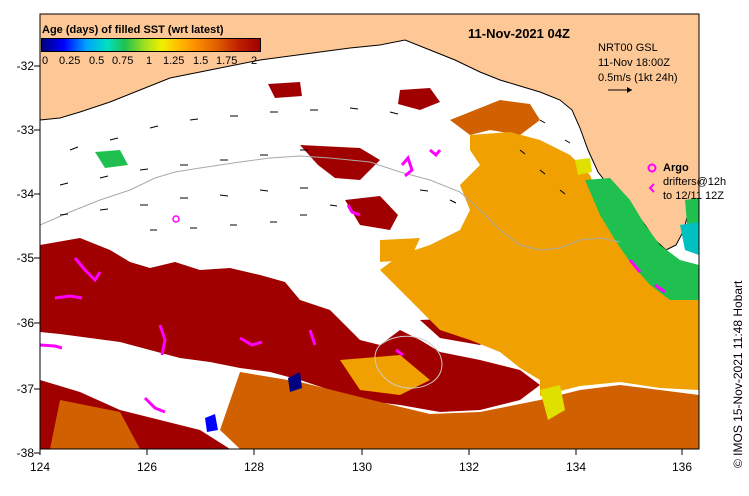 This screenshot has height=496, width=749. I want to click on lon-tick-label: 124, so click(40, 467).